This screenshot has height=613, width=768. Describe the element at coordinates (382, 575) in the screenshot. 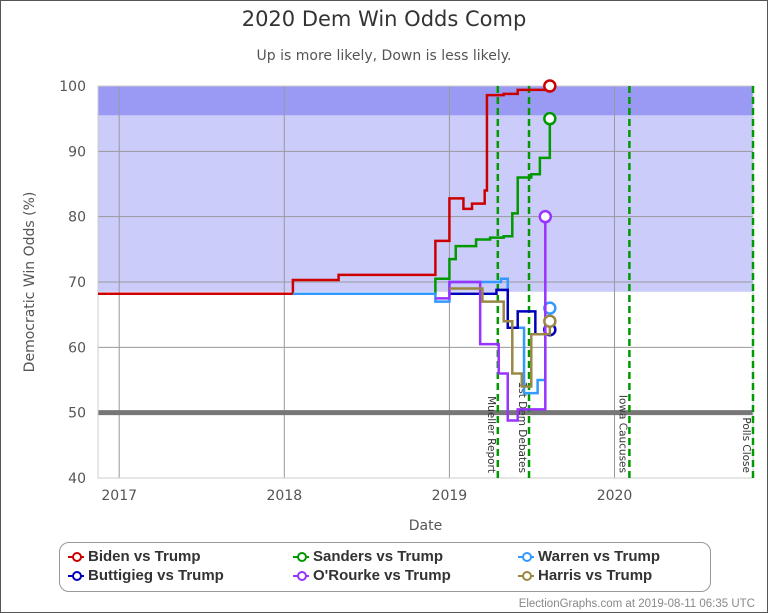

I see `legend-label: O'Rourke vs Trump` at that location.